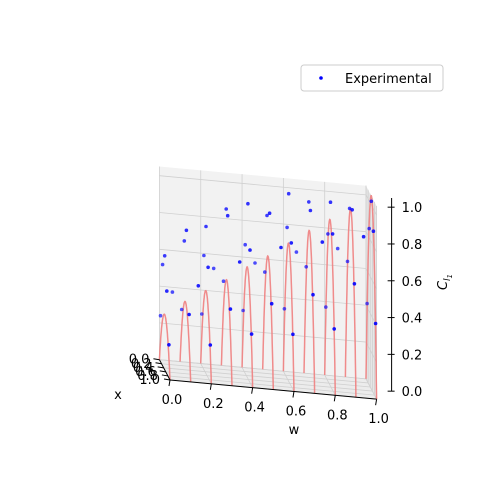 The height and width of the screenshot is (500, 500). What do you see at coordinates (337, 415) in the screenshot?
I see `y-tick-label: 0.8` at bounding box center [337, 415].